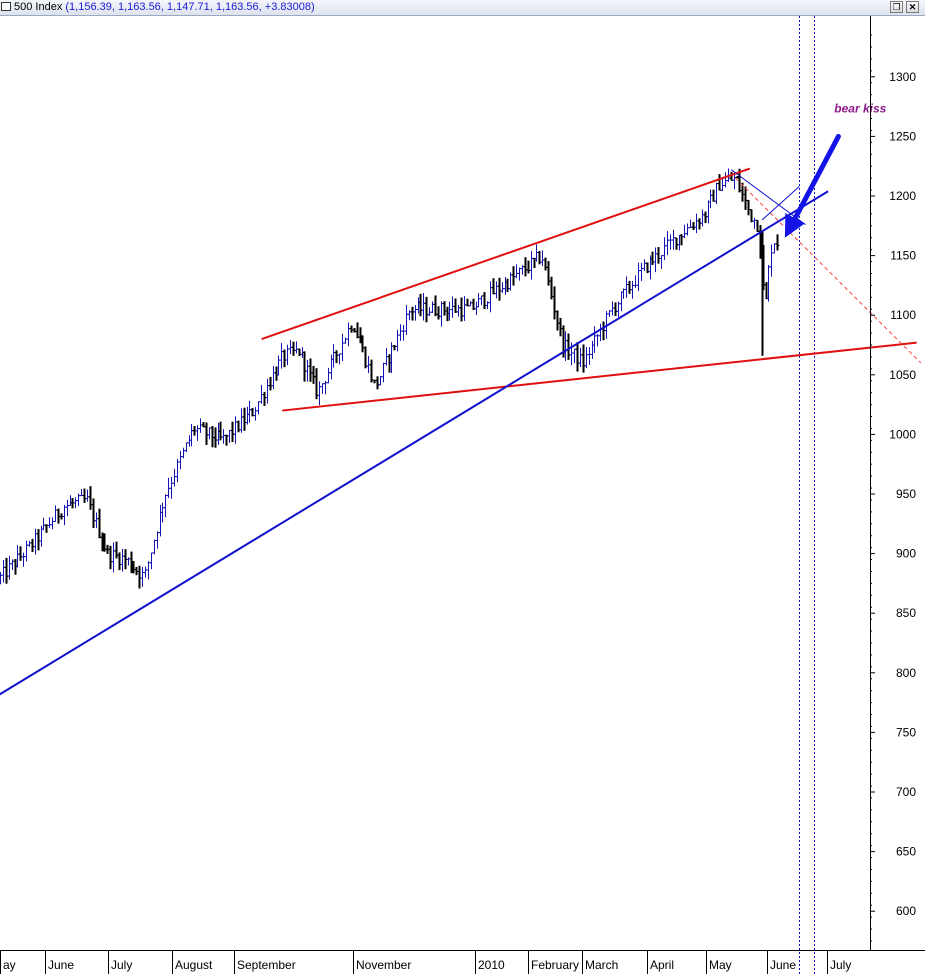  What do you see at coordinates (38, 7) in the screenshot?
I see `index-name: 500 Index` at bounding box center [38, 7].